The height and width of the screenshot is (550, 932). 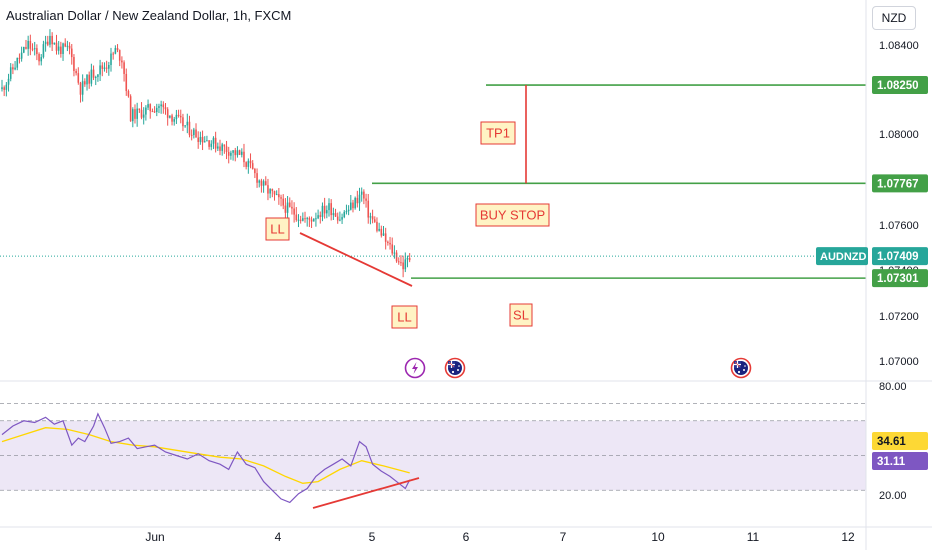 What do you see at coordinates (894, 18) in the screenshot?
I see `currency-button: NZD` at bounding box center [894, 18].